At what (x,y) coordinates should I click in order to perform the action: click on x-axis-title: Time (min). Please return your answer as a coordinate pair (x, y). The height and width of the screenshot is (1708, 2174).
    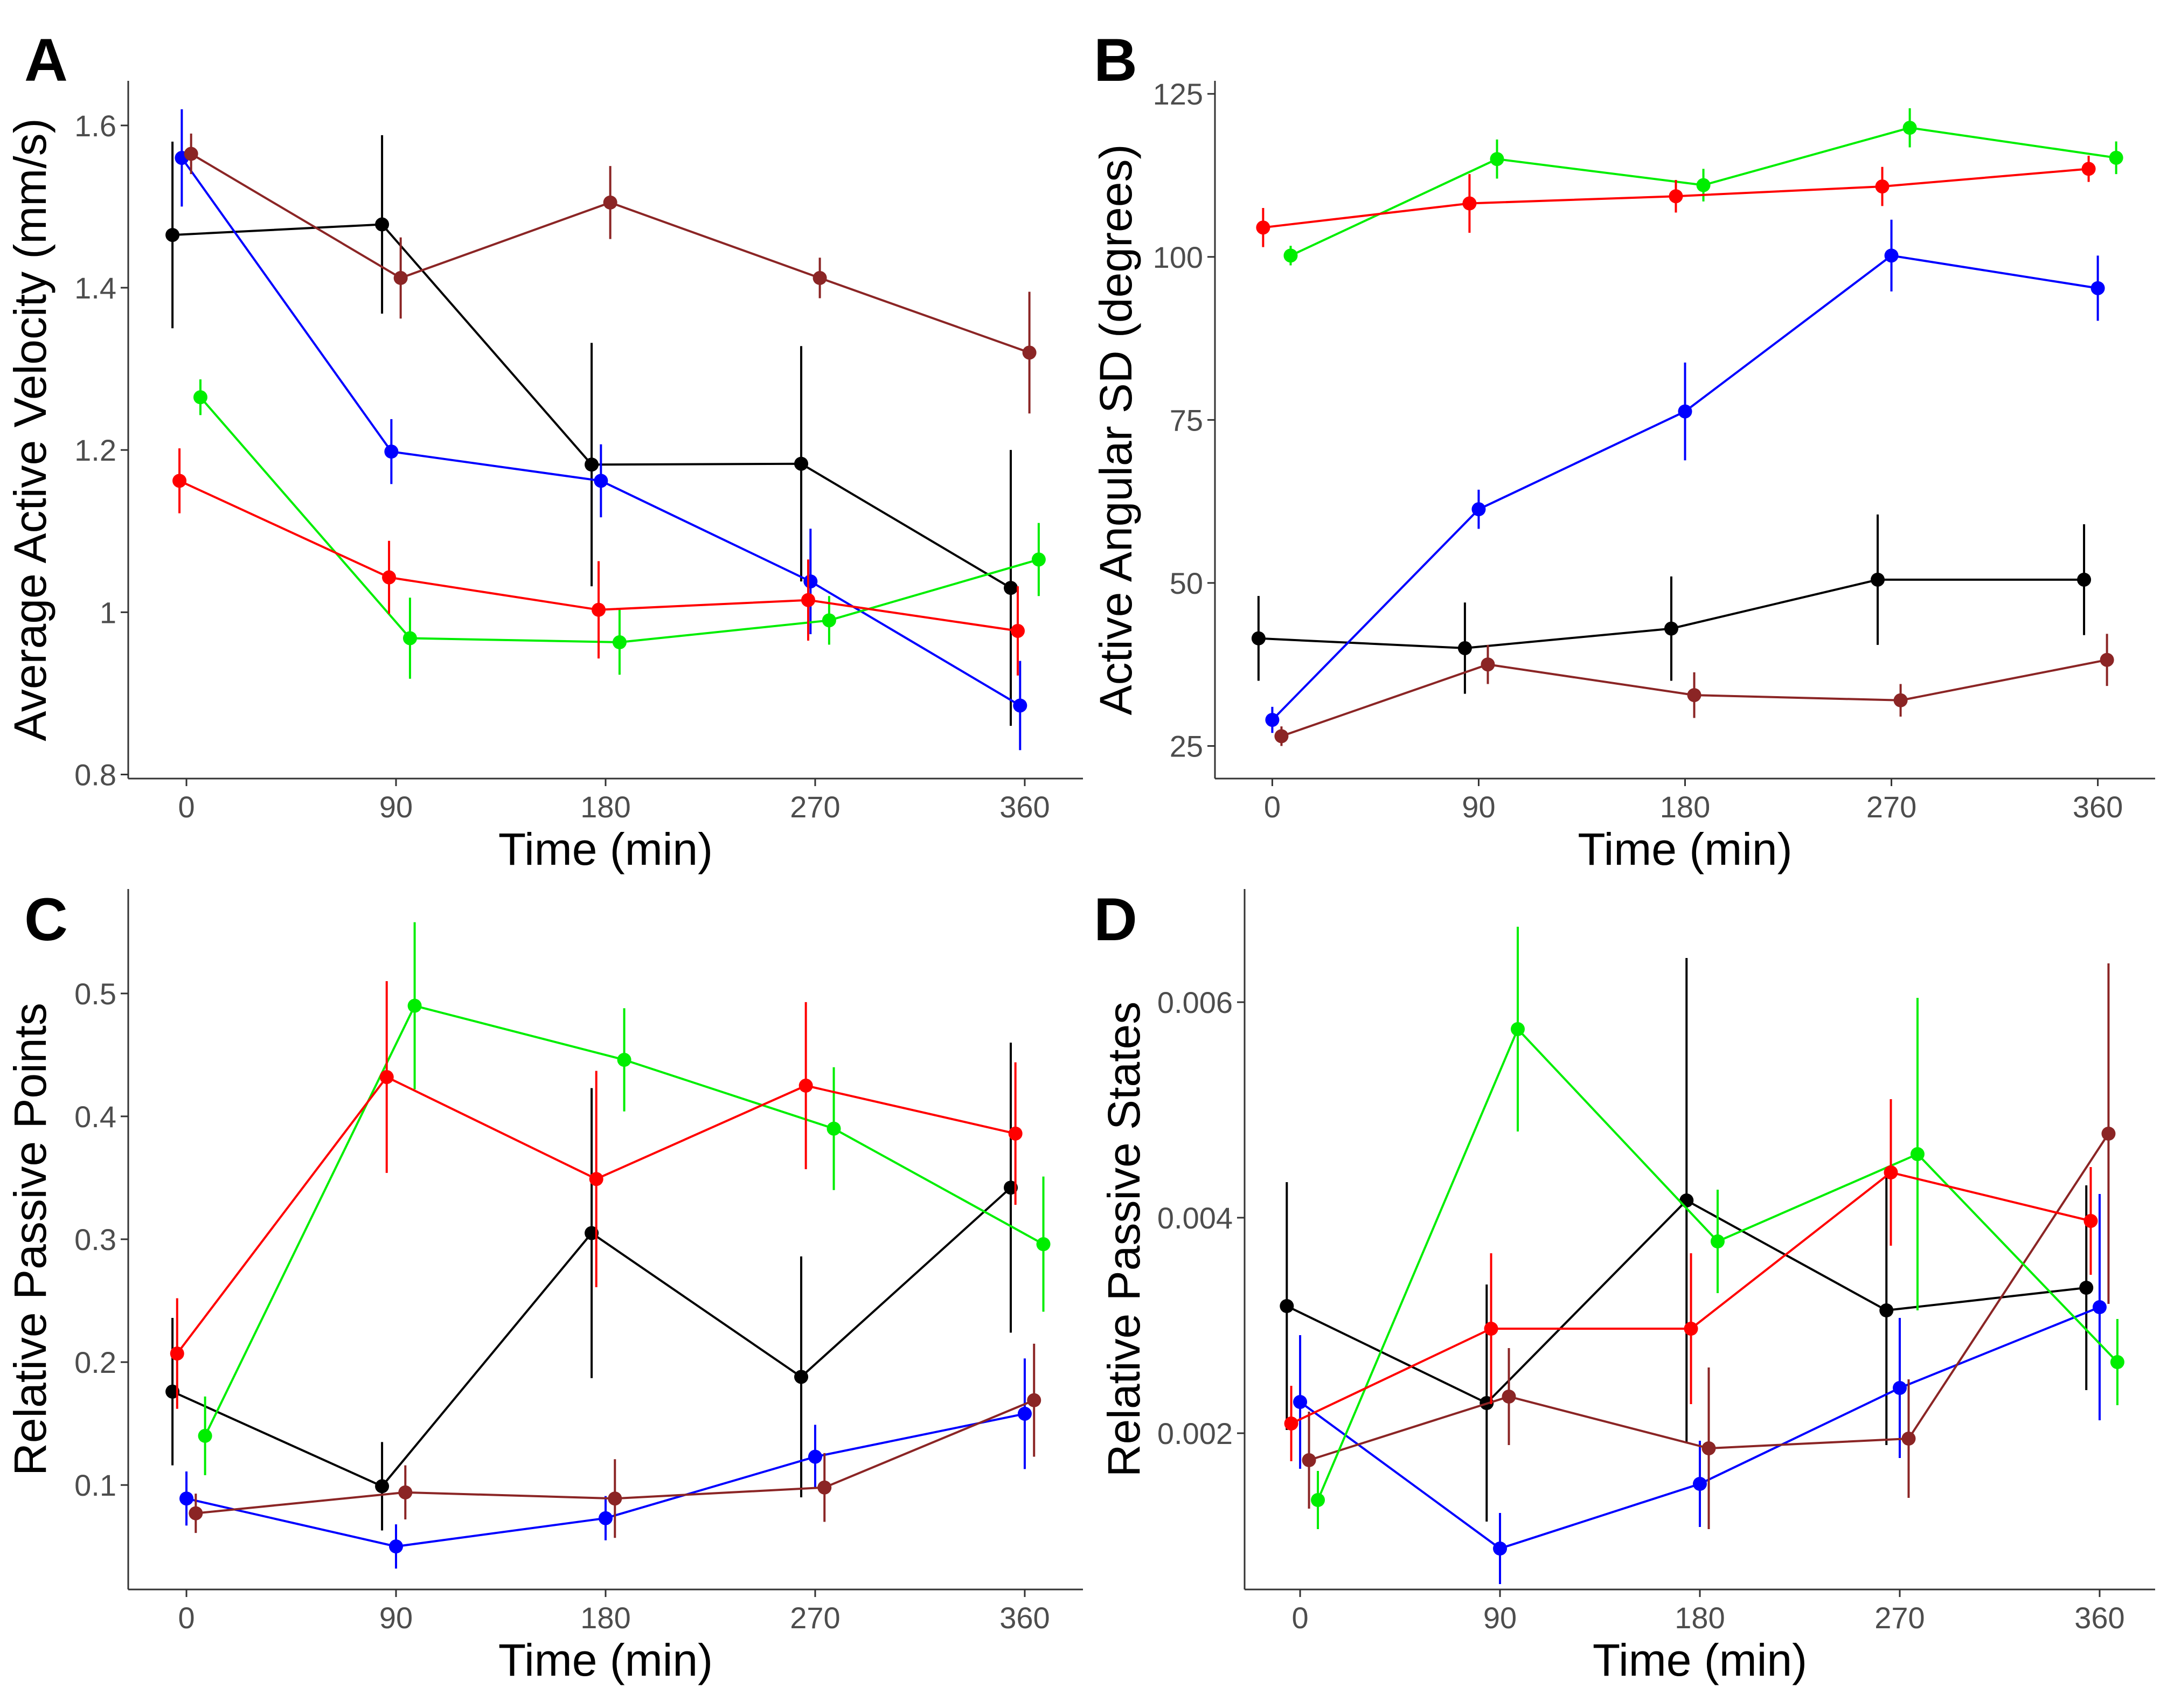
    Looking at the image, I should click on (1685, 849).